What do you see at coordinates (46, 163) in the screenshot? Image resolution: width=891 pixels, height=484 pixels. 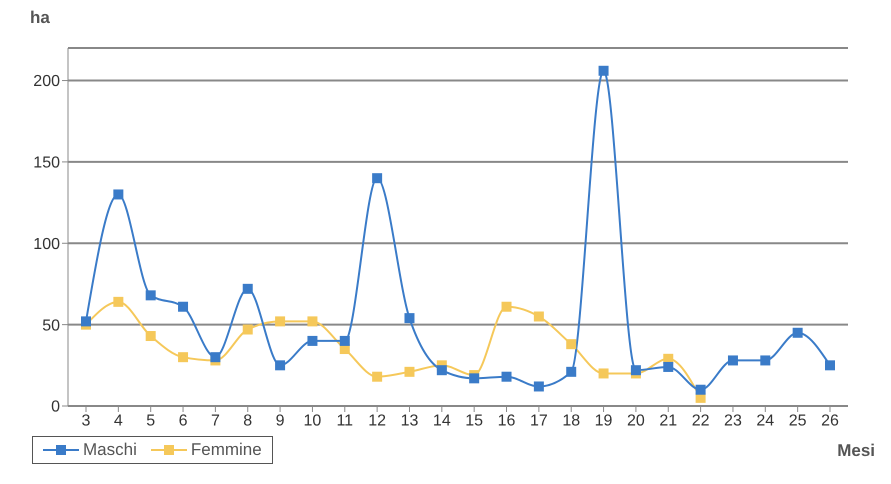 I see `y-tick-label: 150` at bounding box center [46, 163].